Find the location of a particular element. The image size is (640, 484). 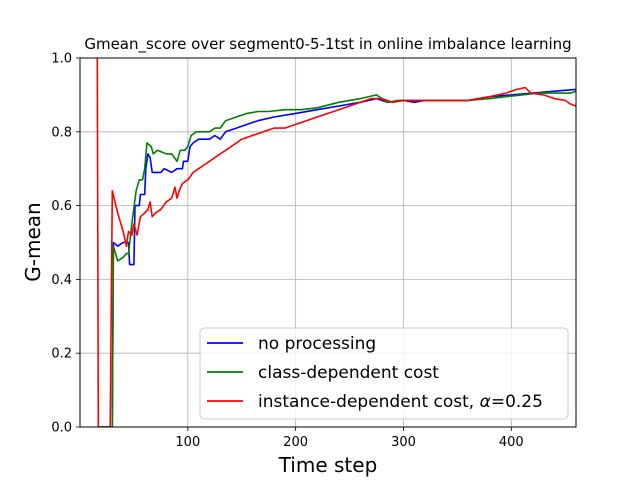

legend-label-text: no processing is located at coordinates (317, 344).